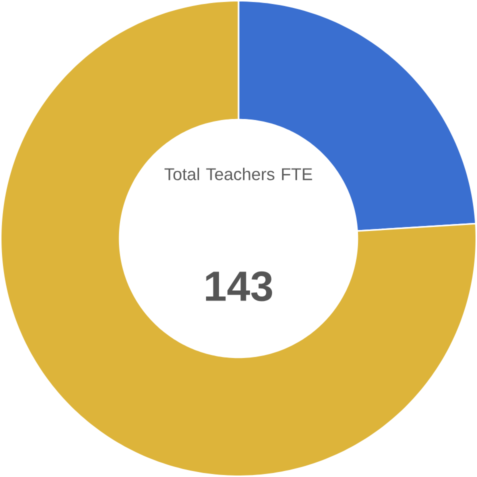 This screenshot has height=477, width=477. What do you see at coordinates (238, 174) in the screenshot?
I see `text: Total Teachers FTE` at bounding box center [238, 174].